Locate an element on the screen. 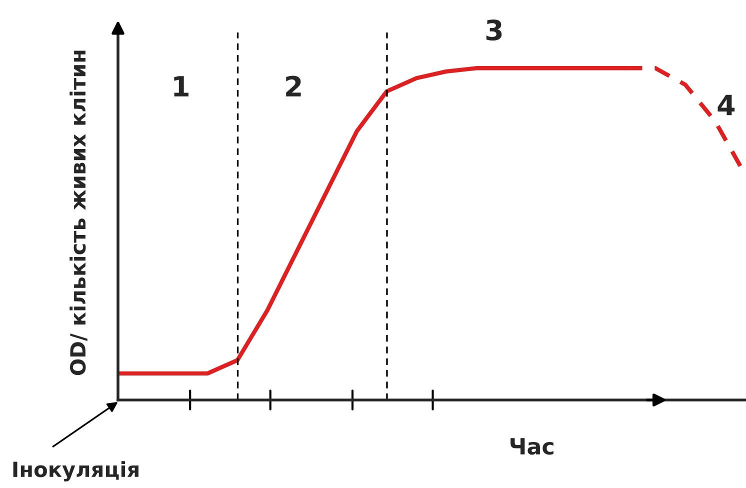  annotation: 4 is located at coordinates (726, 105).